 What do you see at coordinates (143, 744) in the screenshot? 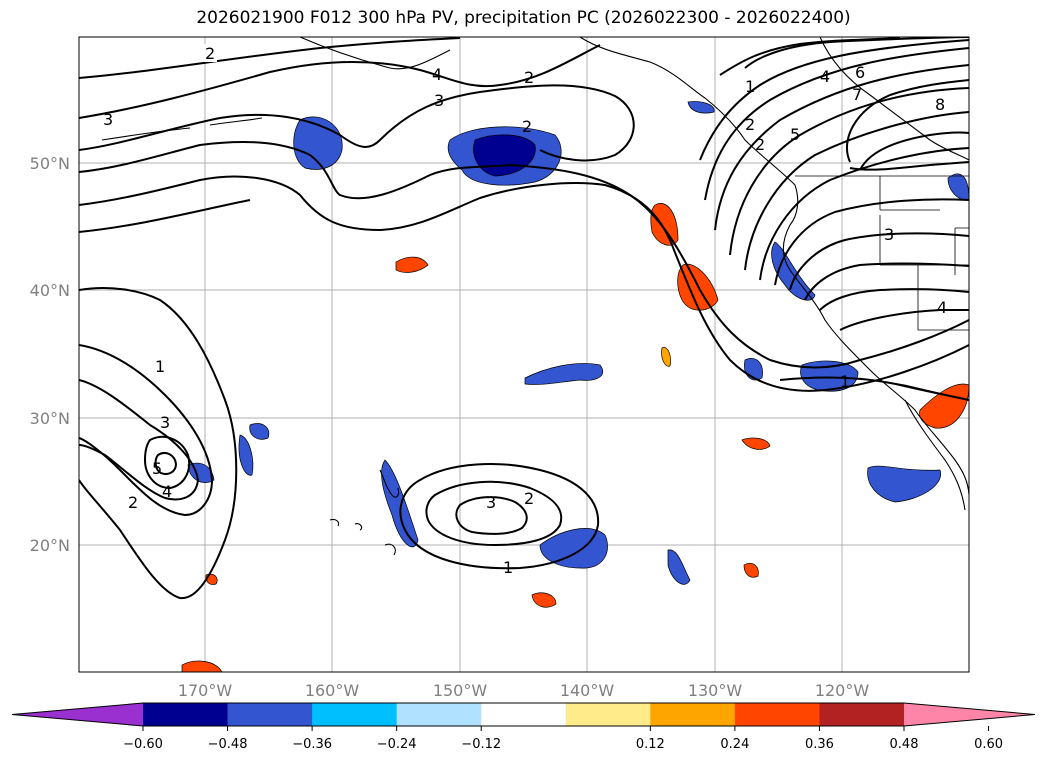
I see `colorbar-tick-label: −0.60` at bounding box center [143, 744].